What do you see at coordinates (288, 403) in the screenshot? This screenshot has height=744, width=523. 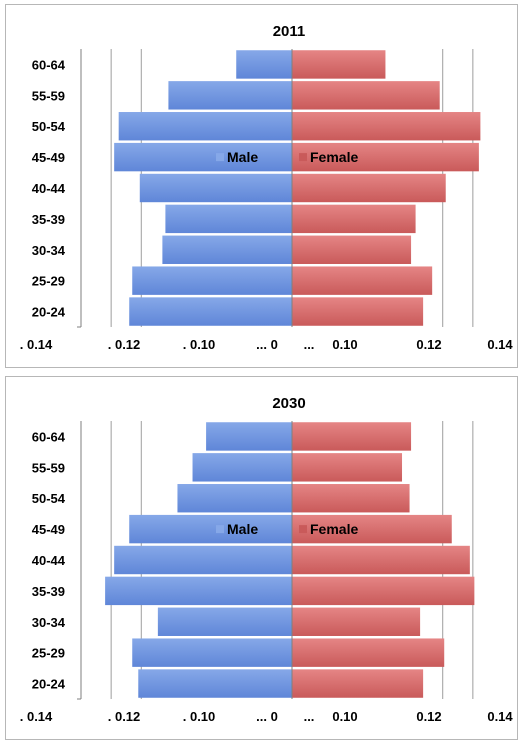 I see `chart-title: 2030` at bounding box center [288, 403].